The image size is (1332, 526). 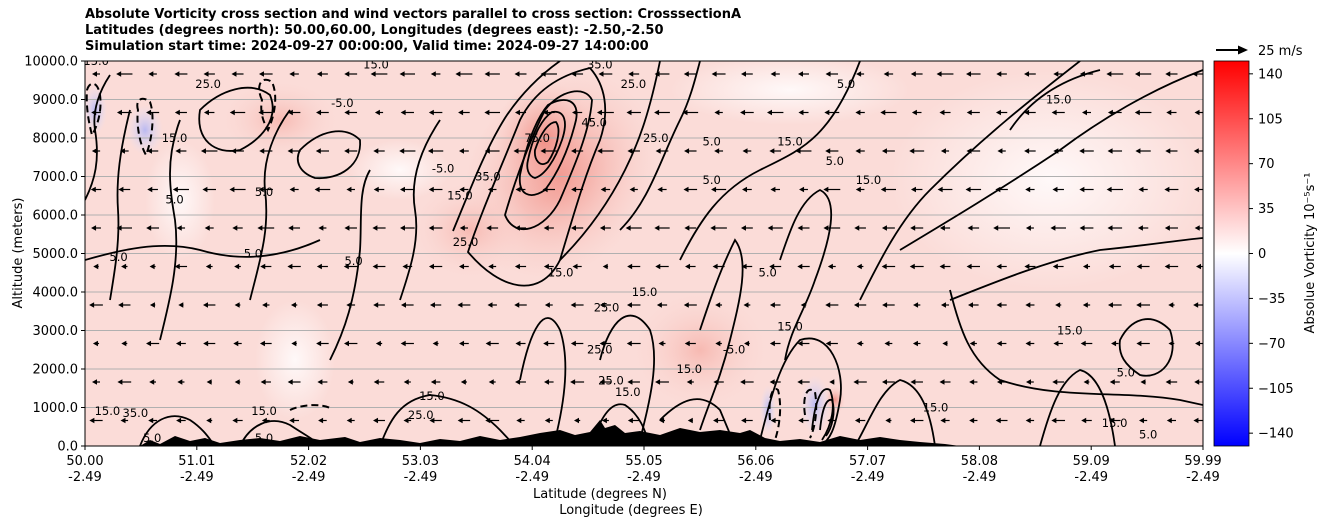 What do you see at coordinates (420, 461) in the screenshot?
I see `x-tick-label-lat: 53.03` at bounding box center [420, 461].